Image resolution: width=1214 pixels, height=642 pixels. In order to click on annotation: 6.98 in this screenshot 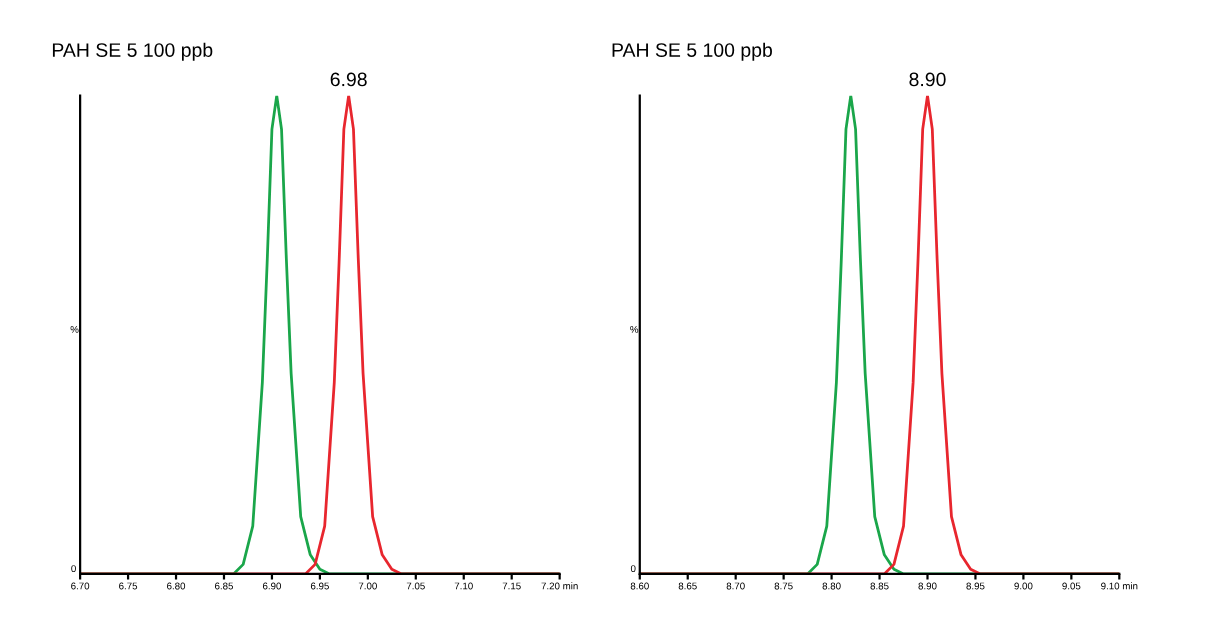, I will do `click(348, 79)`.